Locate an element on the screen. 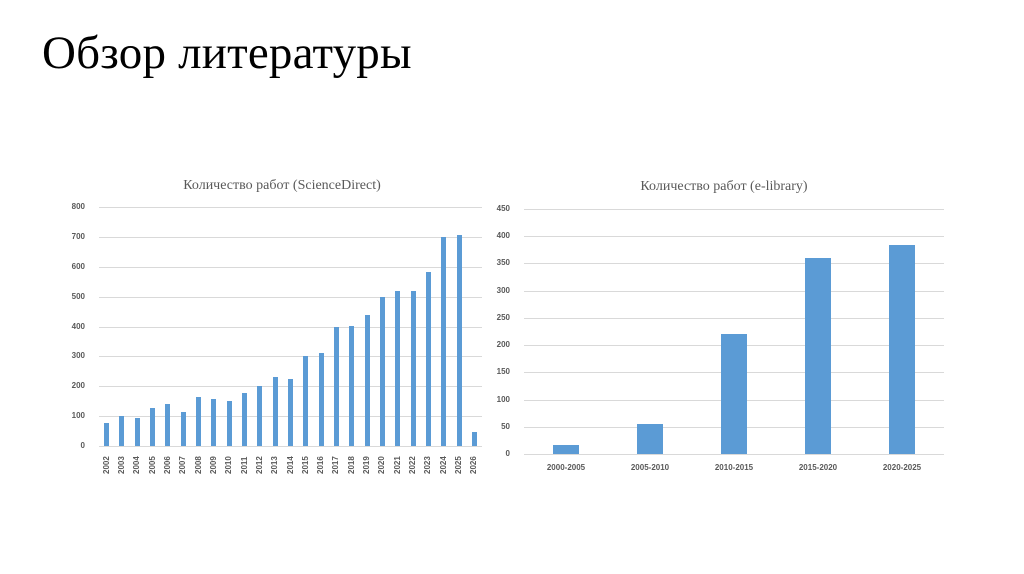 Image resolution: width=1024 pixels, height=574 pixels. y-tick-label: 600 is located at coordinates (78, 266).